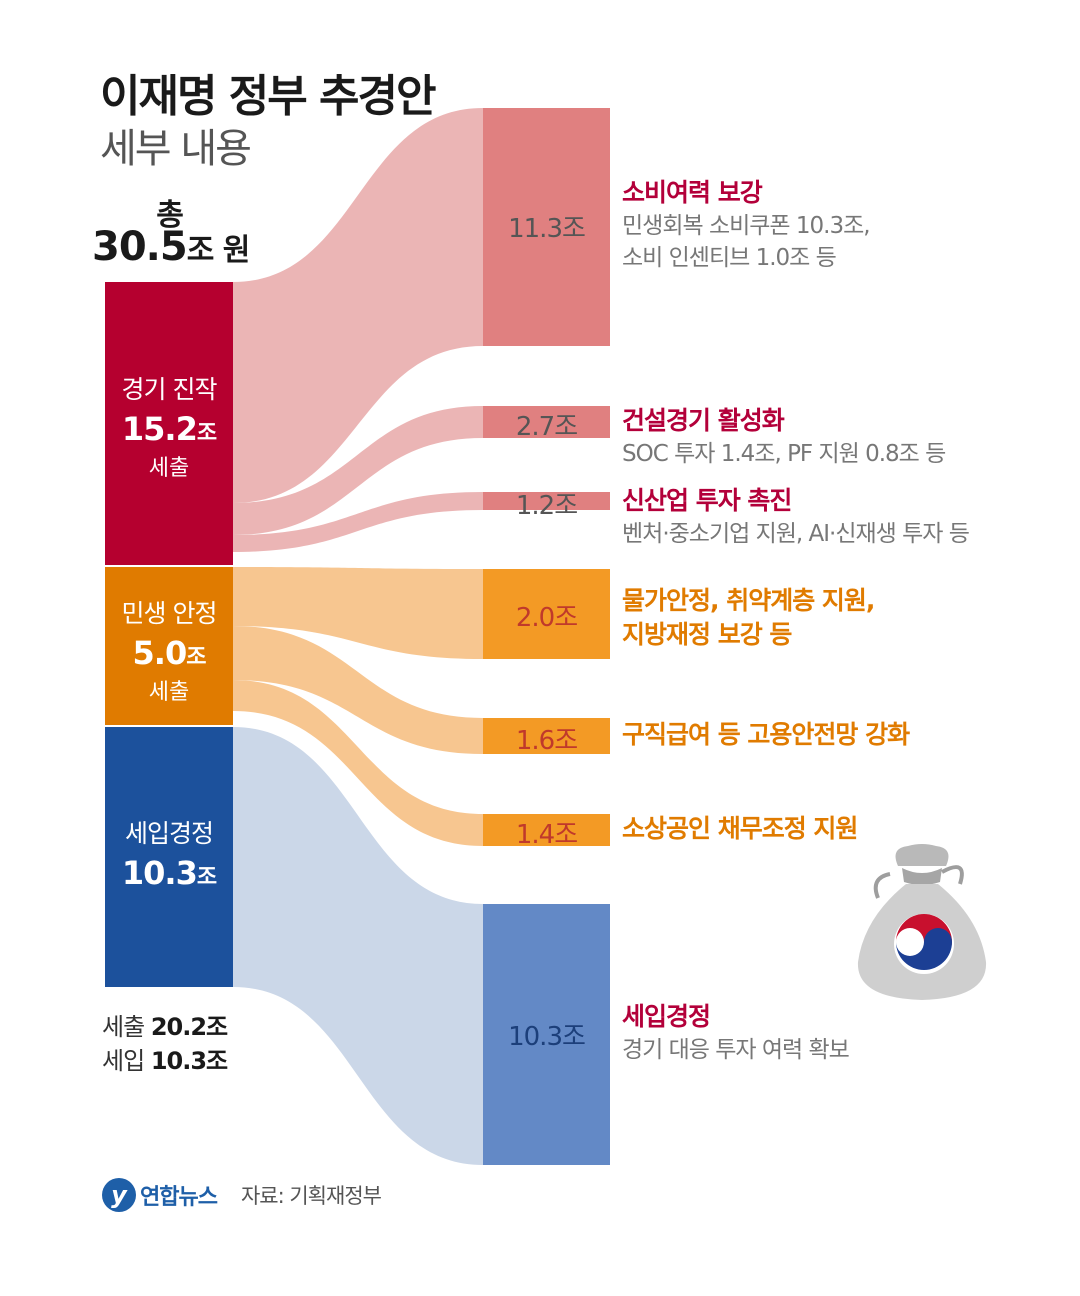 Image resolution: width=1080 pixels, height=1296 pixels. I want to click on target-value-label: 1.6조, so click(546, 741).